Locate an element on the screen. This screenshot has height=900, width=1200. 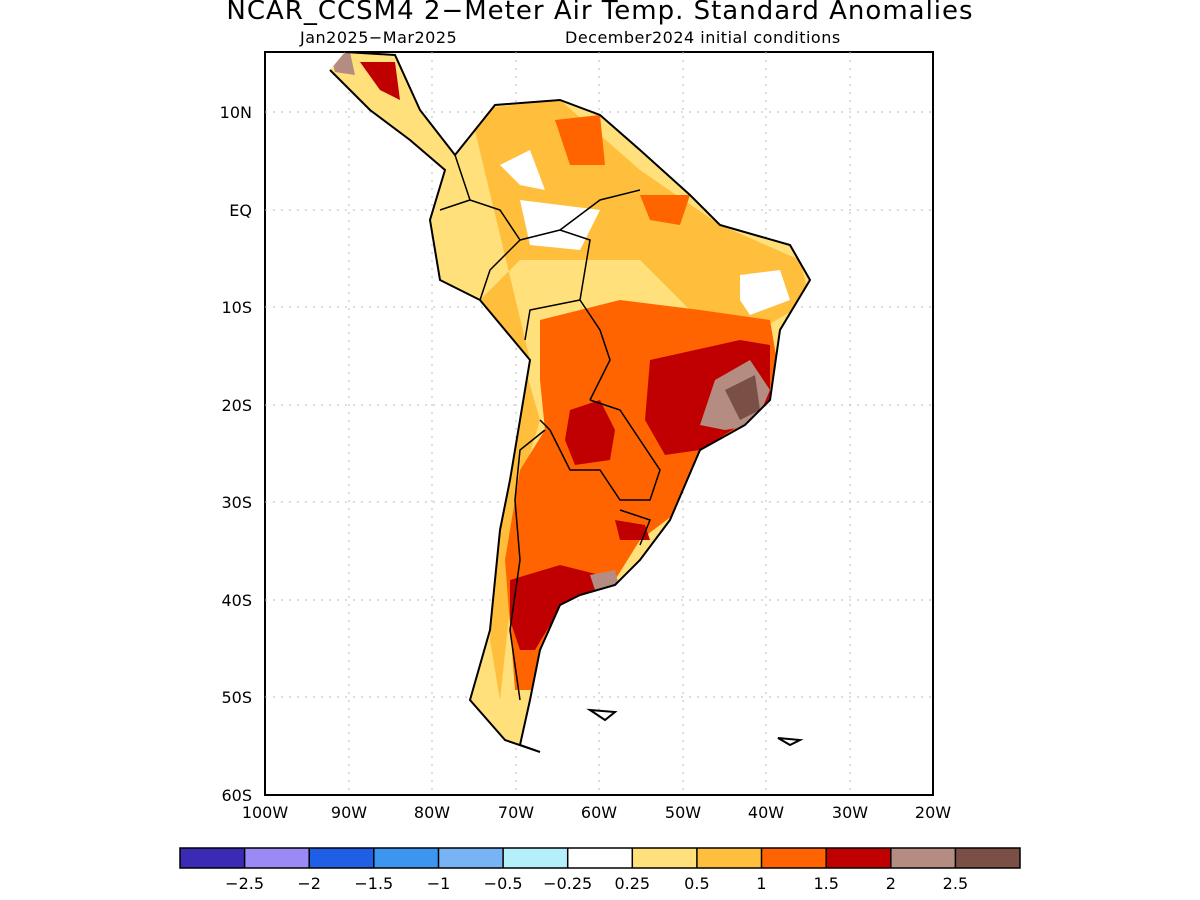
colorbar-label: 1.5 is located at coordinates (825, 883).